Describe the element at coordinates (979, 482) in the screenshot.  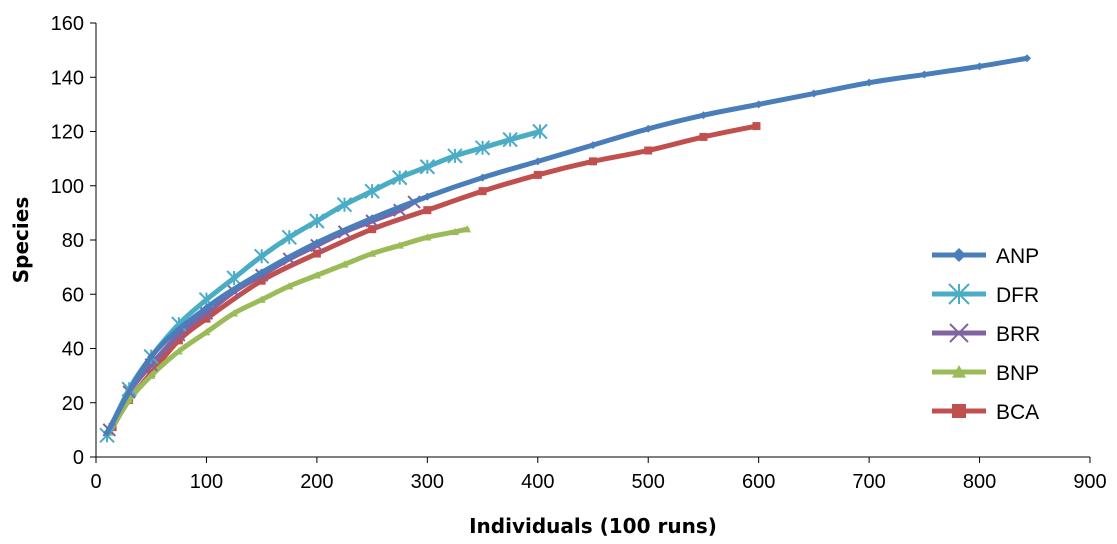
I see `x-tick-label: 800` at that location.